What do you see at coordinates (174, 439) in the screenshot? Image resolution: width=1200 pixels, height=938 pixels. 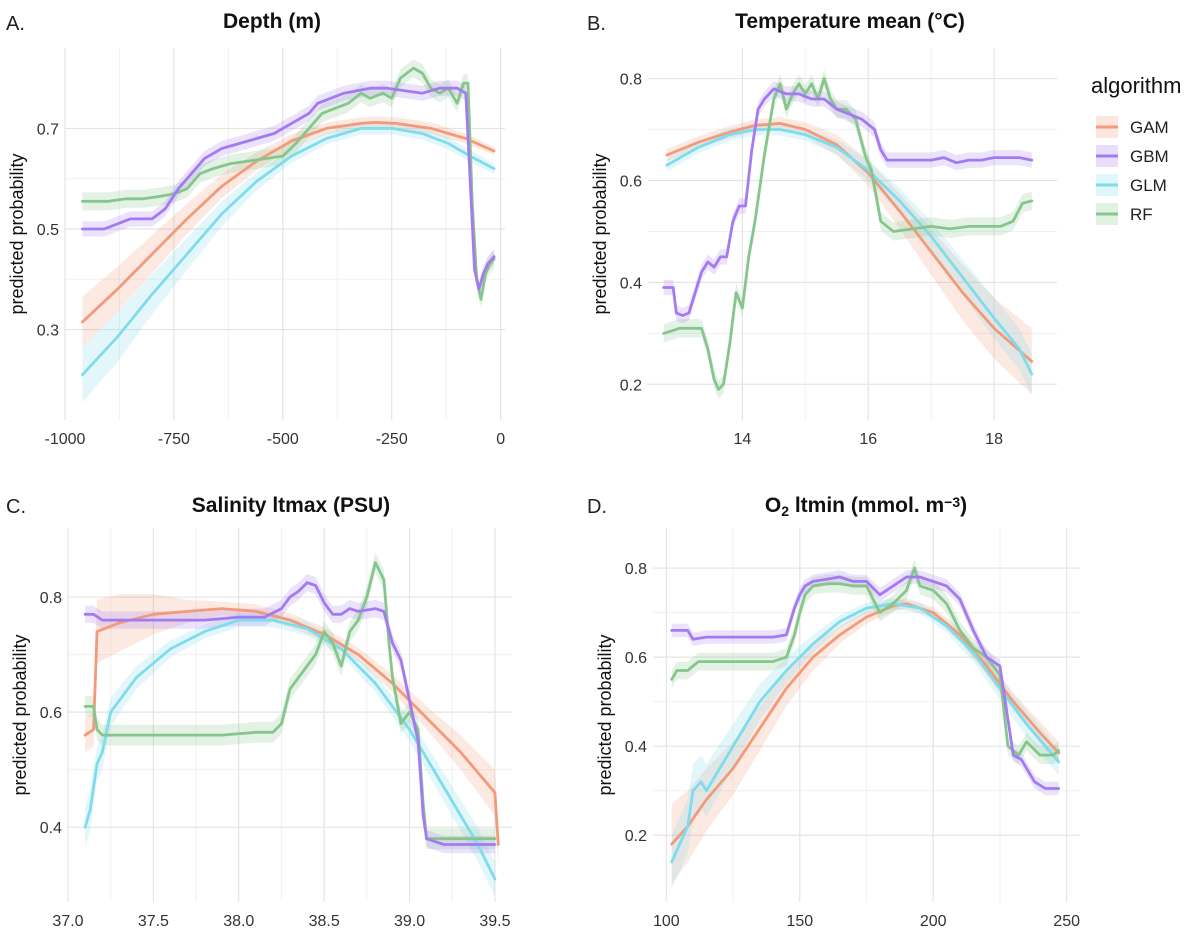 I see `x-tick-label: -750` at bounding box center [174, 439].